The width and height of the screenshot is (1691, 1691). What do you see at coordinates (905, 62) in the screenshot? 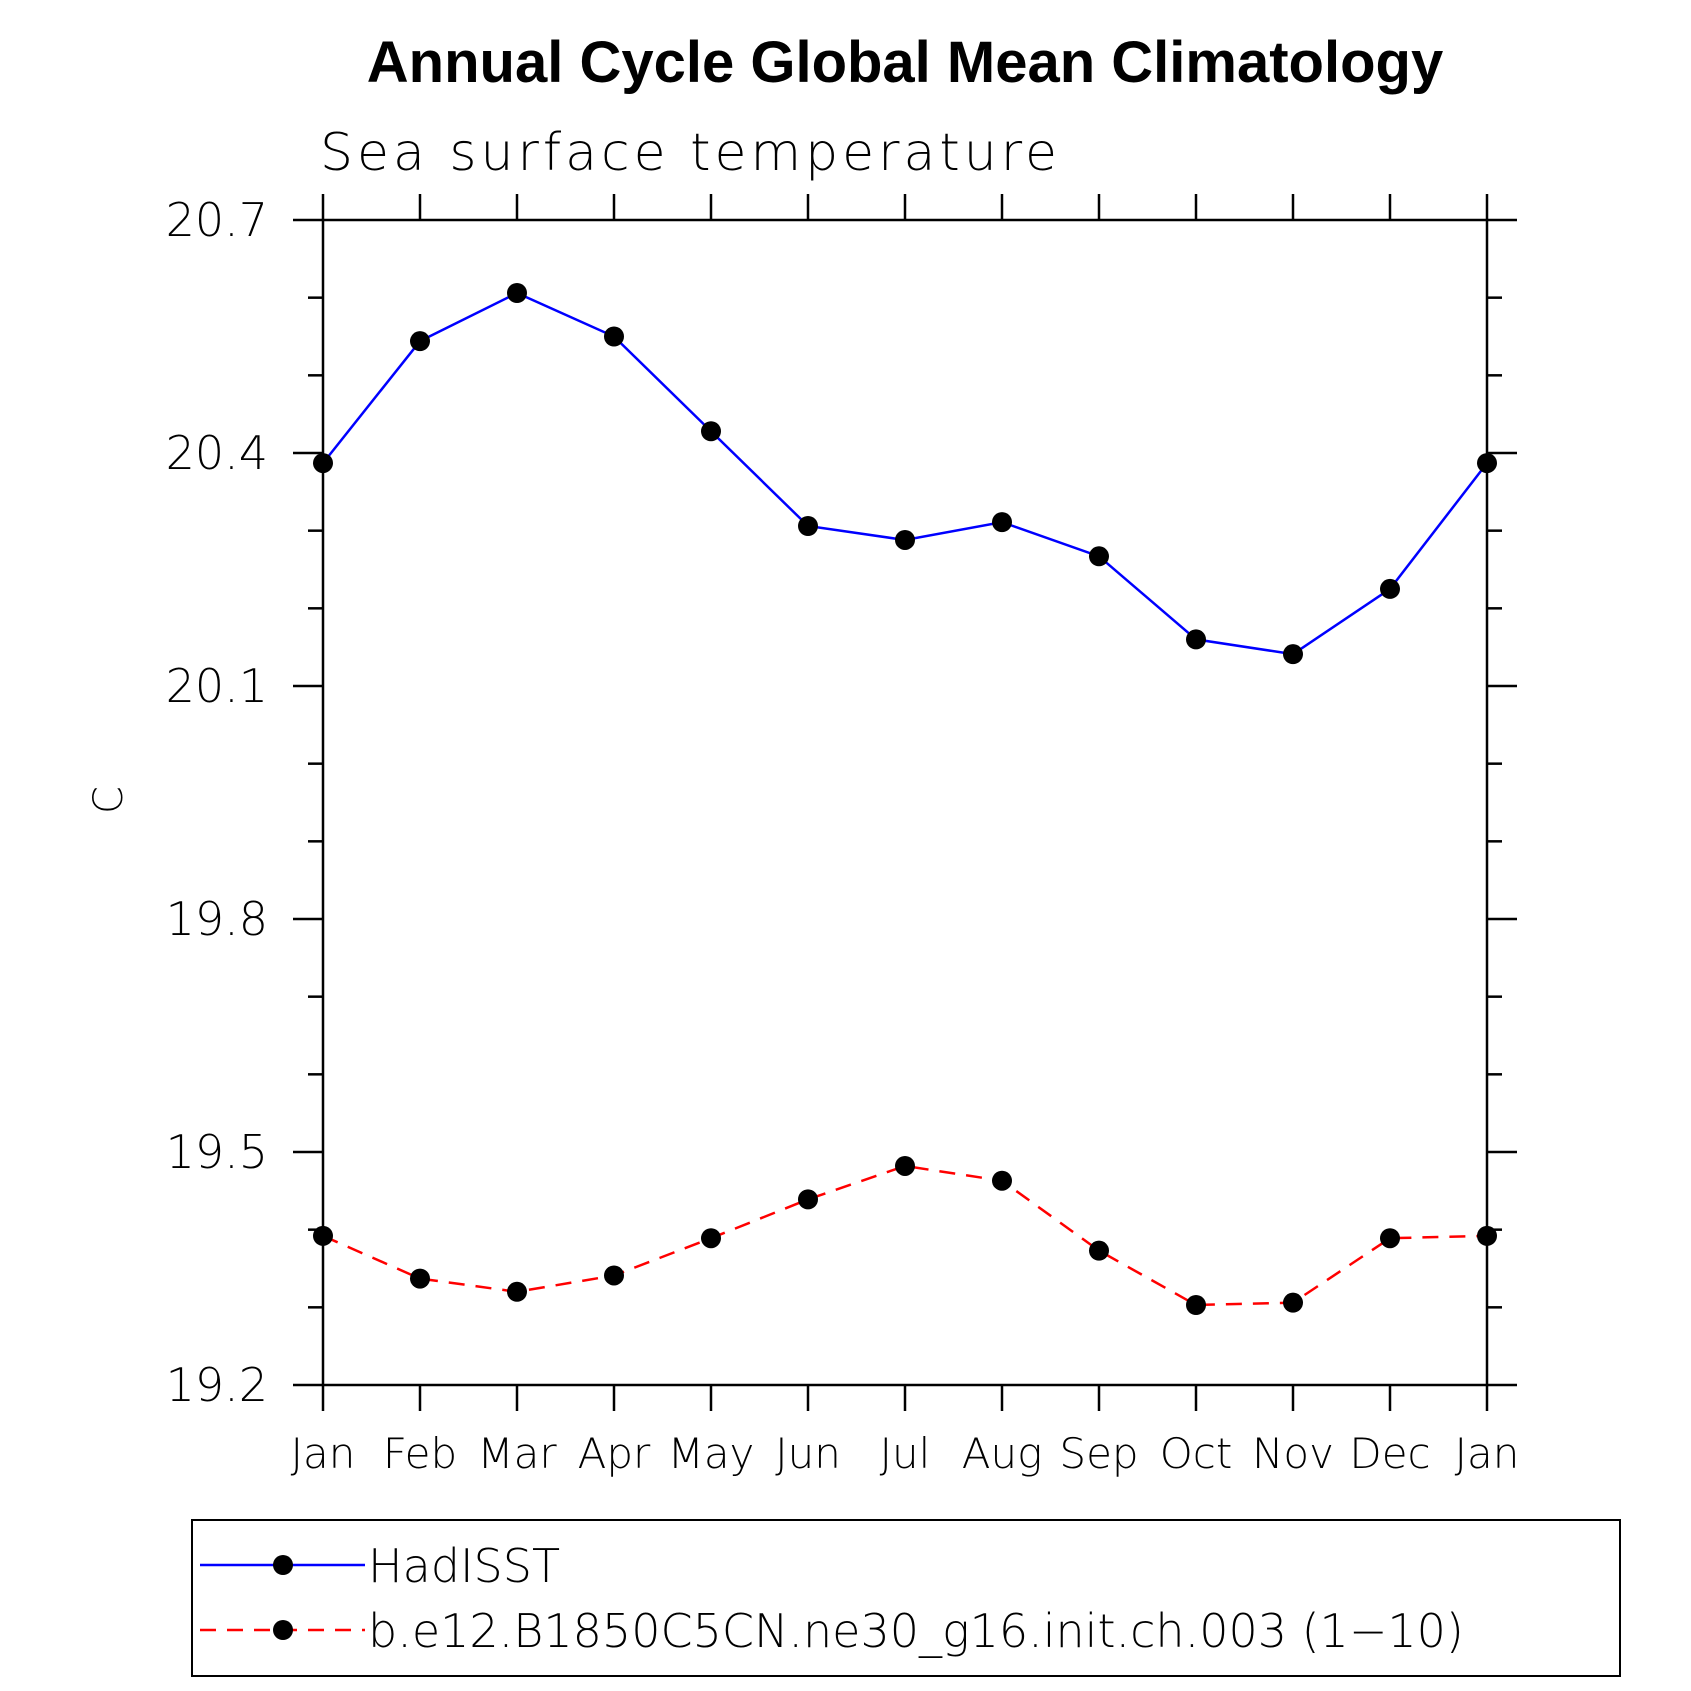
I see `chart-title: Annual Cycle Global Mean Climatology` at bounding box center [905, 62].